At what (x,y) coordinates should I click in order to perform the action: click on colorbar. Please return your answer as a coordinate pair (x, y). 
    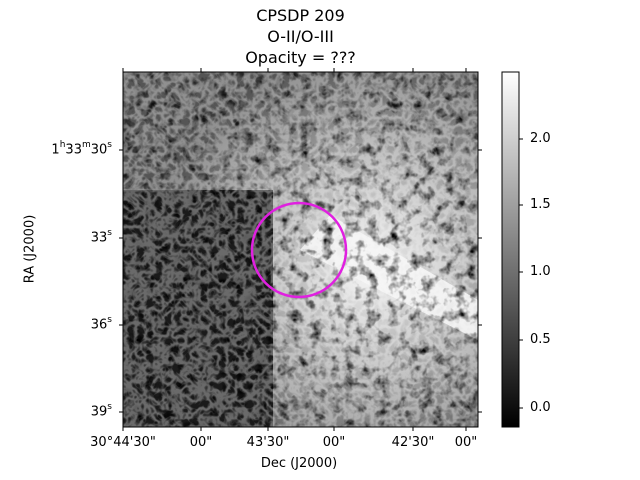
    Looking at the image, I should click on (510, 249).